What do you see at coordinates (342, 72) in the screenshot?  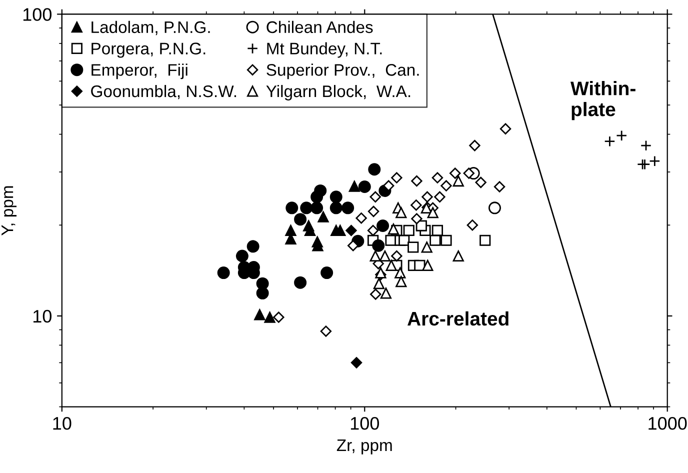 I see `legend-label: Superior Prov., Can.` at bounding box center [342, 72].